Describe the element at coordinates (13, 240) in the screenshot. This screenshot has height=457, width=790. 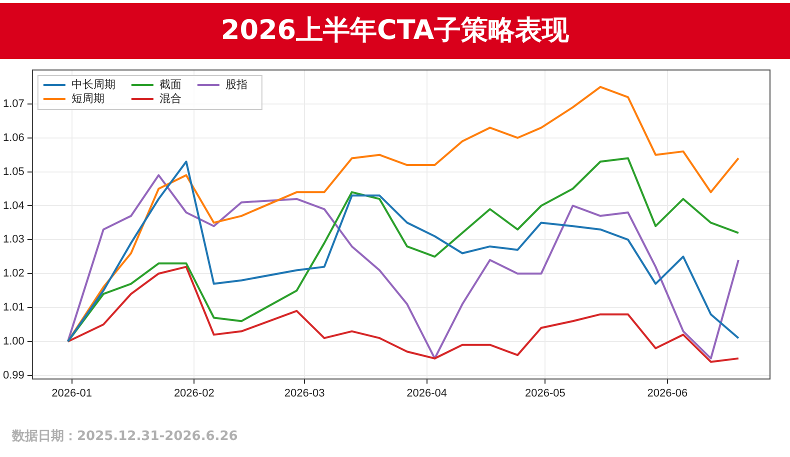
I see `y-tick-label: 1.03` at that location.